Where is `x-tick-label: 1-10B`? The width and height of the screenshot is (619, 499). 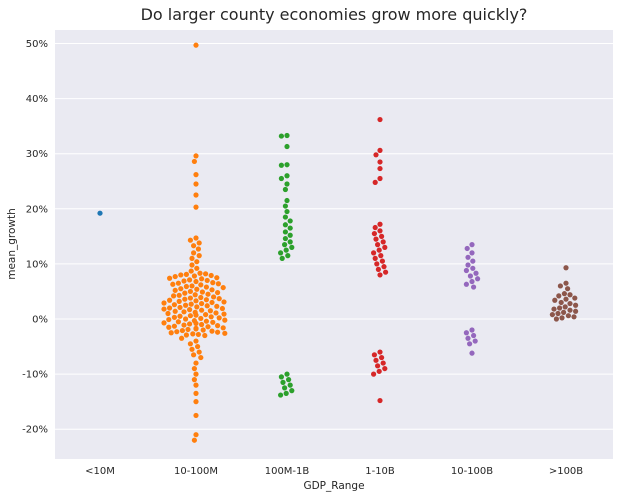 x-tick-label: 1-10B is located at coordinates (380, 471).